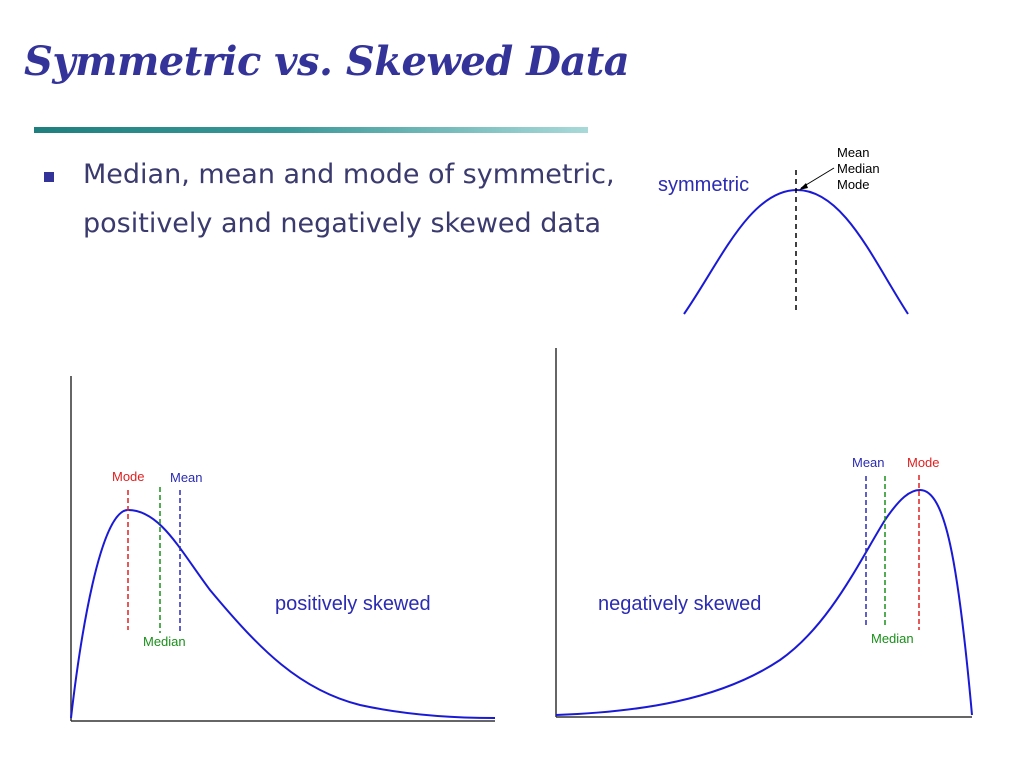  What do you see at coordinates (803, 186) in the screenshot?
I see `pointer-arrowhead-icon` at bounding box center [803, 186].